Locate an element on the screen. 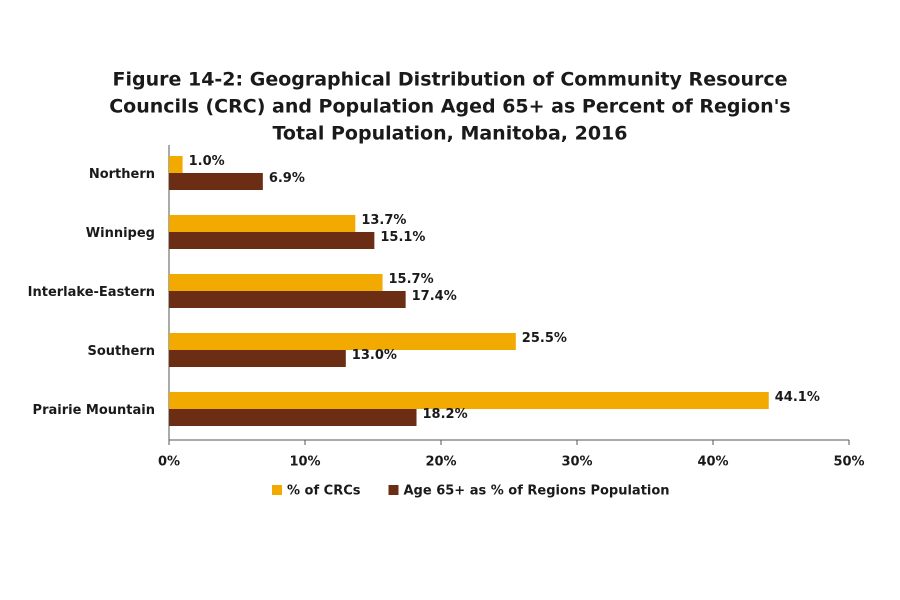 This screenshot has width=900, height=600. data-label: 25.5% is located at coordinates (544, 338).